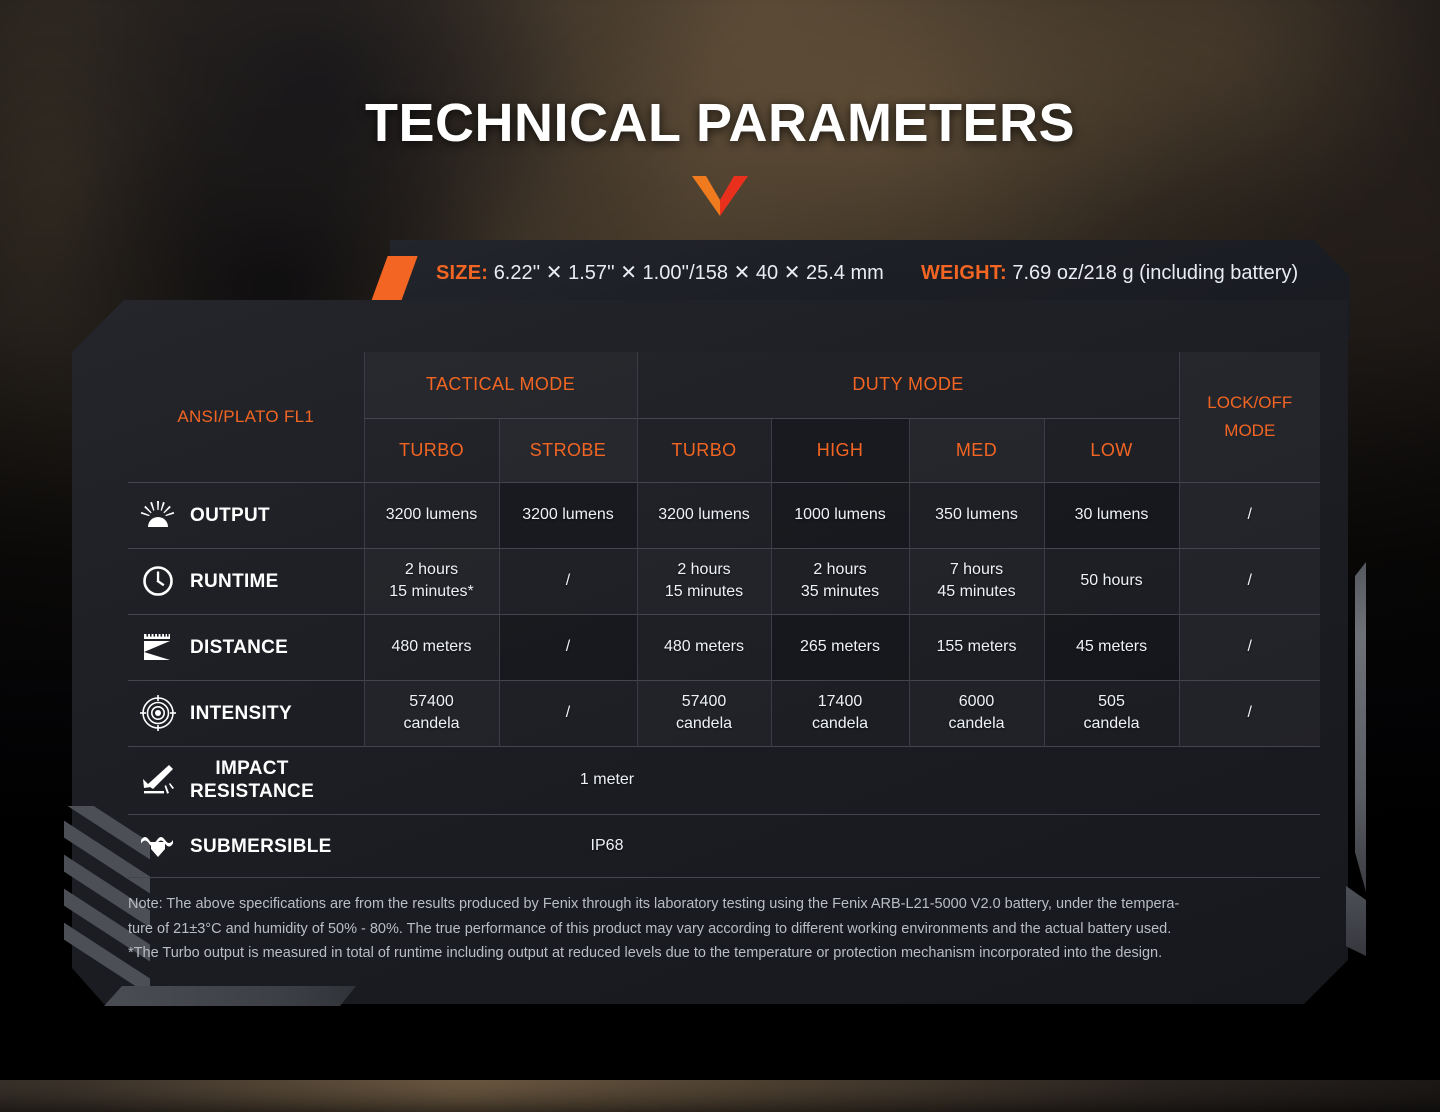 Image resolution: width=1440 pixels, height=1112 pixels. Describe the element at coordinates (462, 273) in the screenshot. I see `size-label: SIZE:` at that location.